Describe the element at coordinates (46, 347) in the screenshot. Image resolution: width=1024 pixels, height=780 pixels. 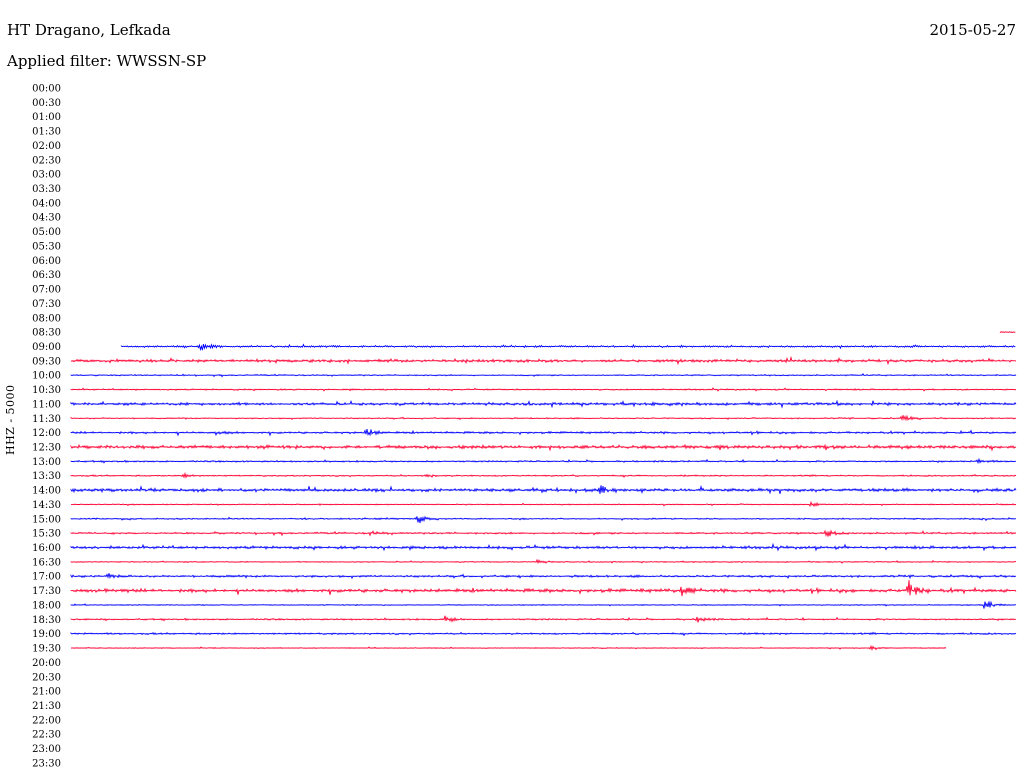
I see `tick-label: 09:00` at that location.